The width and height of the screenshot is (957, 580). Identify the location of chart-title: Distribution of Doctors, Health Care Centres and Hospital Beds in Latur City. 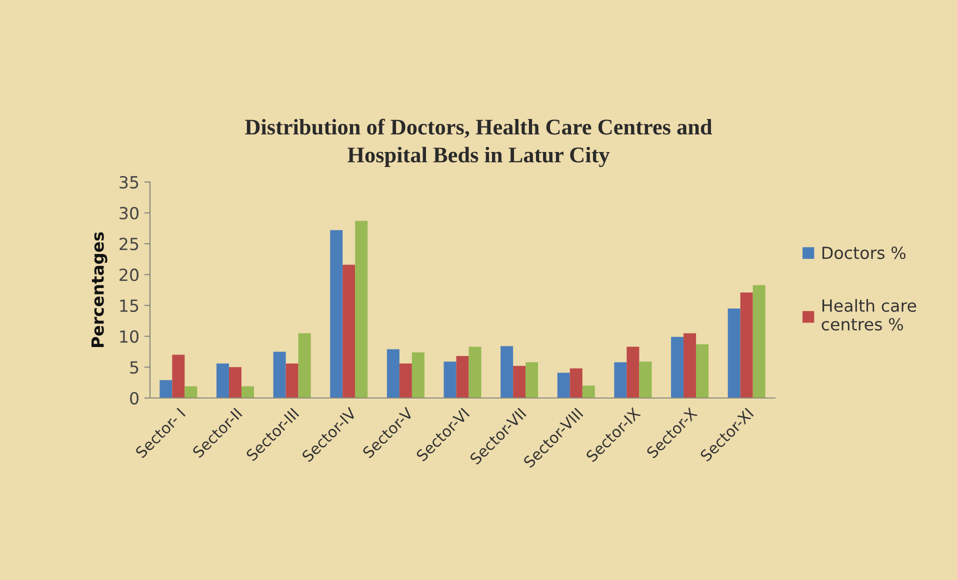
(478, 143).